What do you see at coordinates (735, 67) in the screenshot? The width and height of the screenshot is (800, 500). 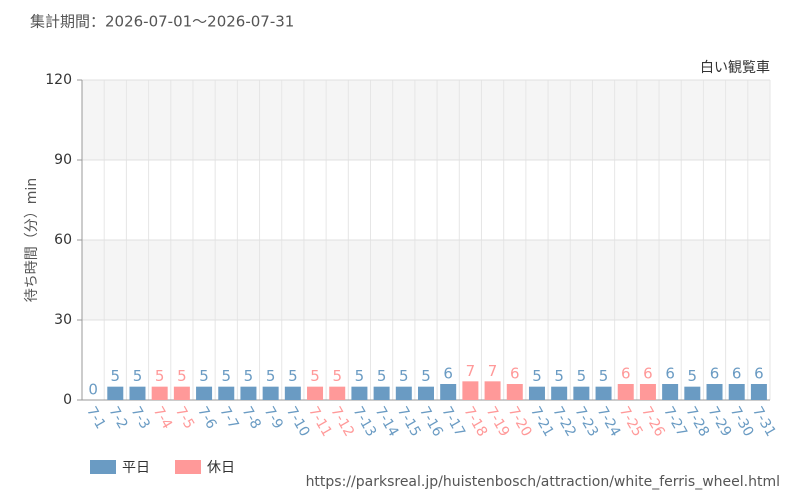 I see `chart-subtitle: 白い観覧車` at bounding box center [735, 67].